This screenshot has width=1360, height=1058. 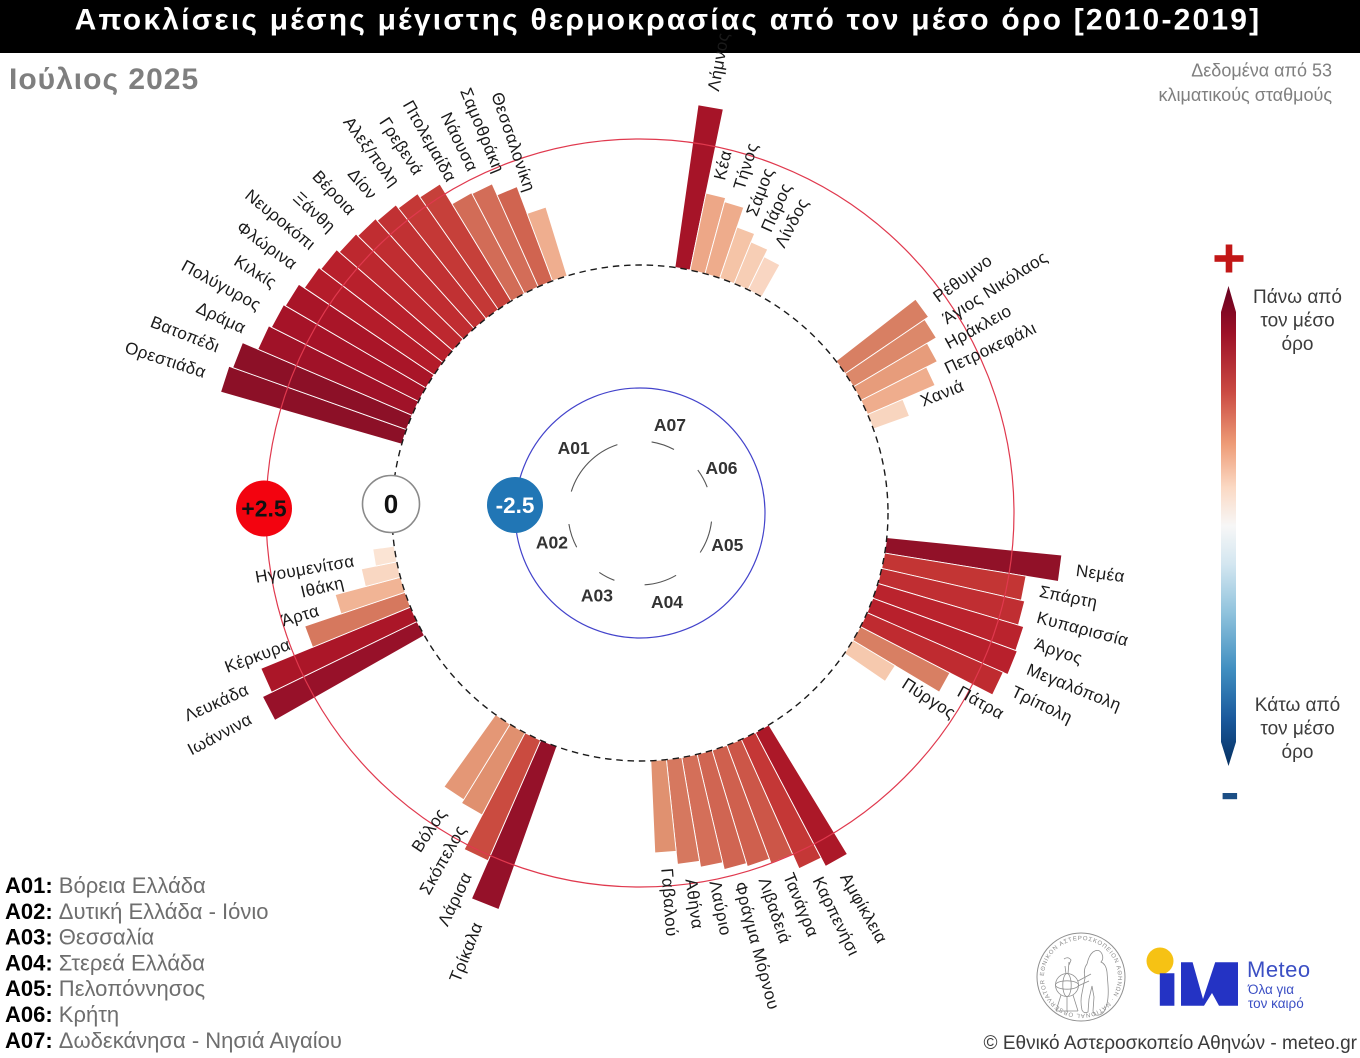 I want to click on svg-text: A03: Θεσσαλία, so click(x=79, y=937).